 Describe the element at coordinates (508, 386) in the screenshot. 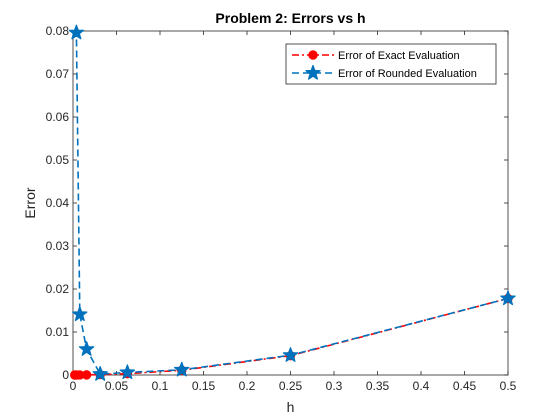

I see `x-tick-label: 0.5` at that location.